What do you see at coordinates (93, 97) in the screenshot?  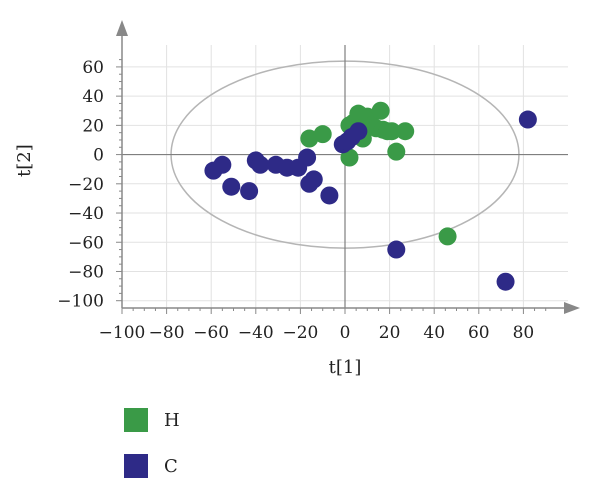 I see `y-tick-label: 40` at bounding box center [93, 97].